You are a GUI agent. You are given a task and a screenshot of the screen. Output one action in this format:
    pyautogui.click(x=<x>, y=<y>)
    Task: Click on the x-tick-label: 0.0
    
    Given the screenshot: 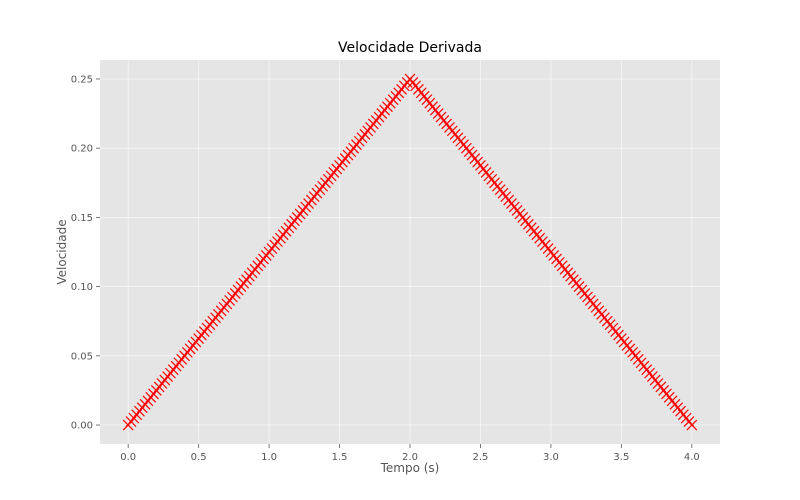 What is the action you would take?
    pyautogui.click(x=128, y=457)
    